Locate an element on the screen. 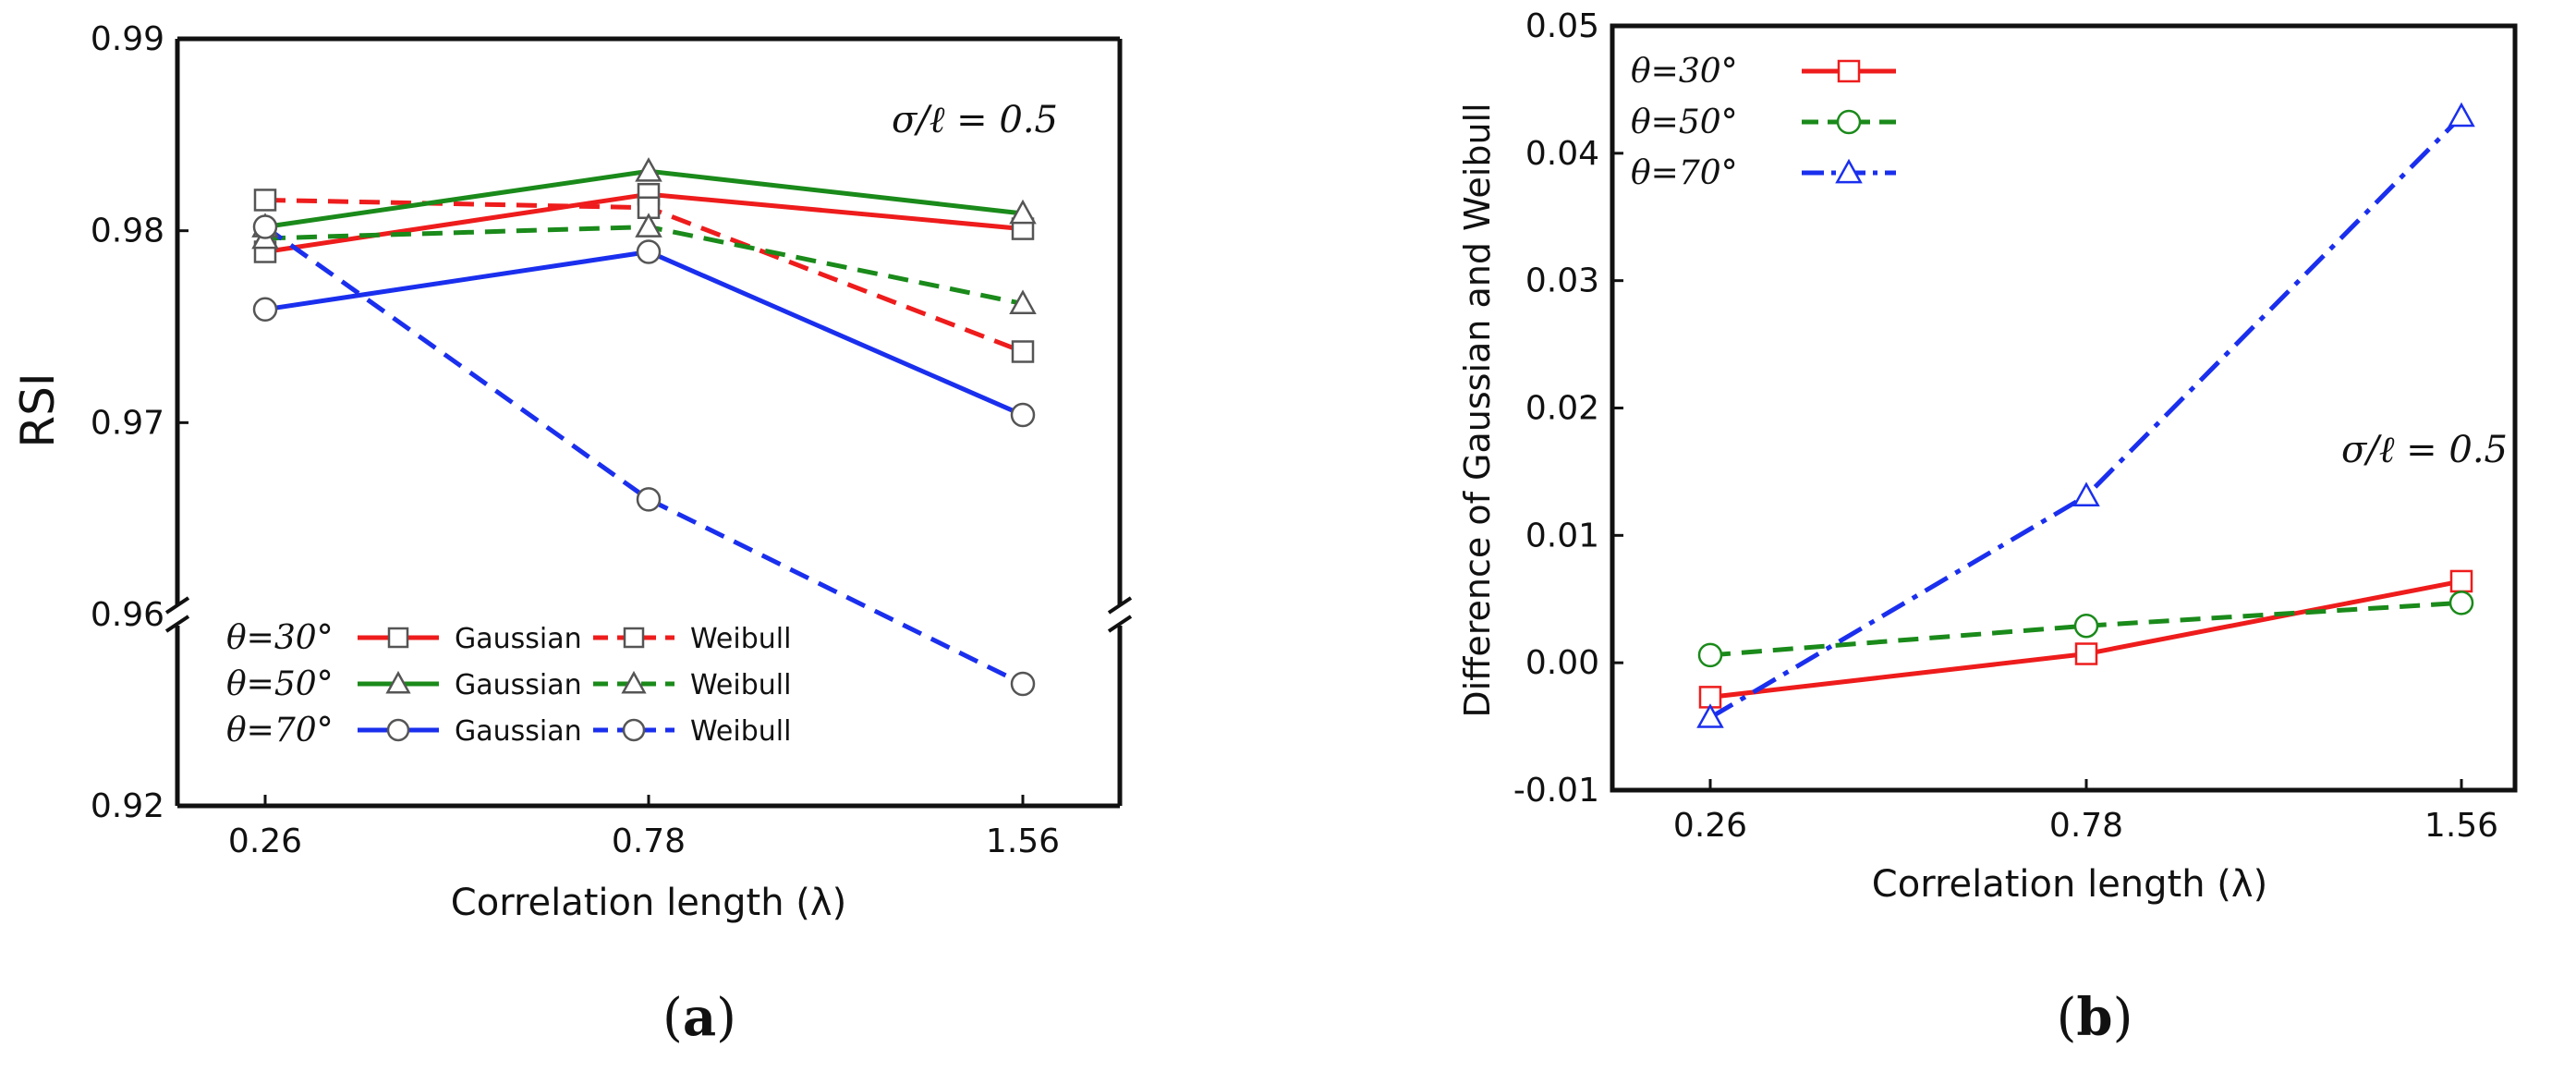 Image resolution: width=2576 pixels, height=1072 pixels. y-axis-label-b: Difference of Gaussian and Weibull is located at coordinates (1477, 410).